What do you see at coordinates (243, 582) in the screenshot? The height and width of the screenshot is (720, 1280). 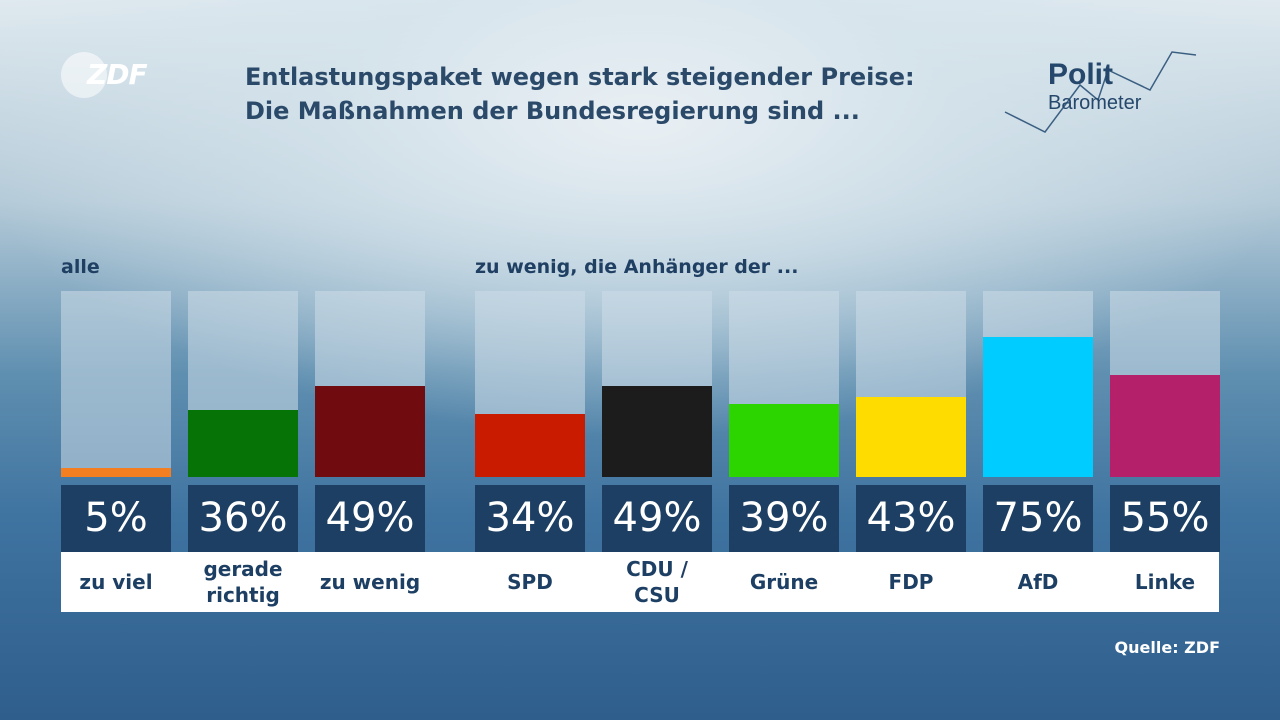 I see `category-label: gerade richtig` at bounding box center [243, 582].